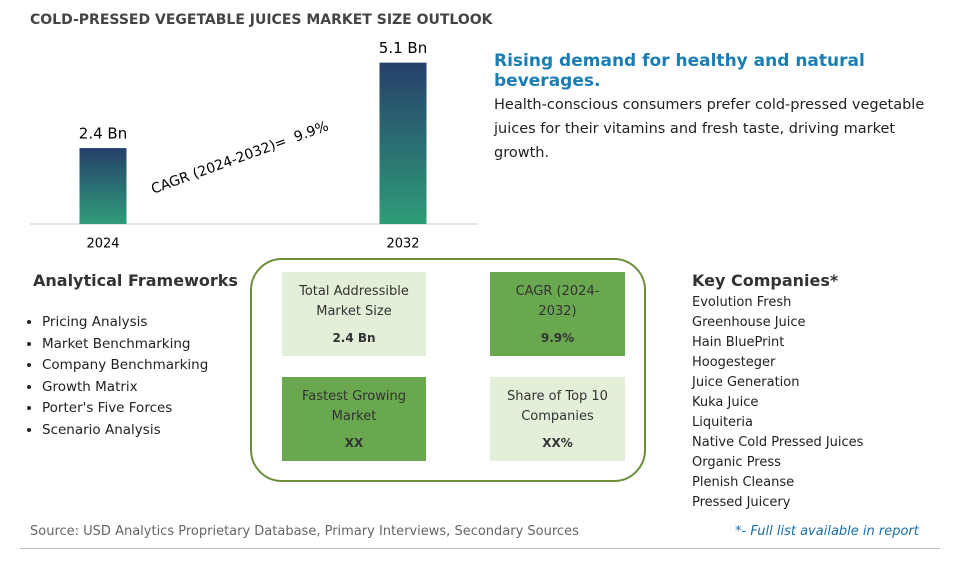 This screenshot has width=969, height=574. I want to click on value-label: 2.4 Bn, so click(103, 134).